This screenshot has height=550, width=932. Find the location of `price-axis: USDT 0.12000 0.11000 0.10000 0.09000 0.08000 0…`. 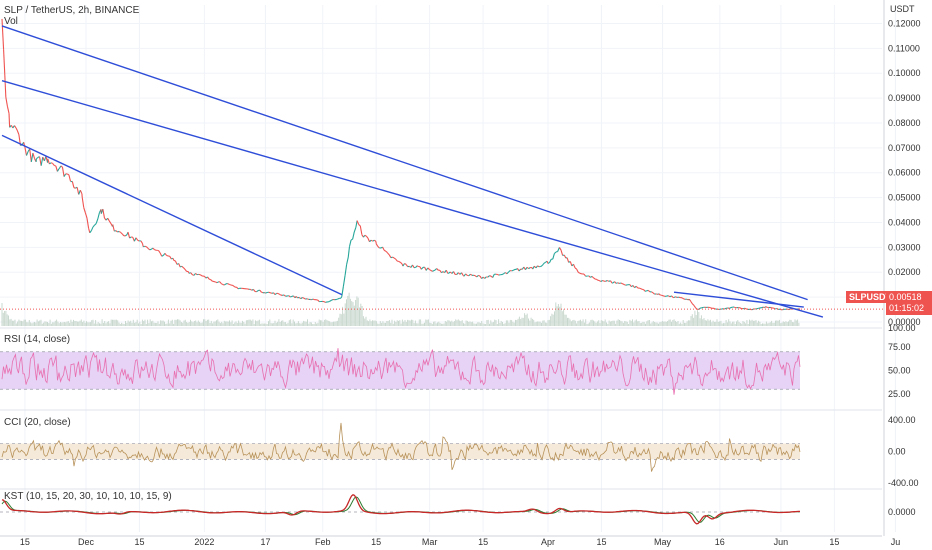

price-axis: USDT 0.12000 0.11000 0.10000 0.09000 0.08000 0… is located at coordinates (902, 268).